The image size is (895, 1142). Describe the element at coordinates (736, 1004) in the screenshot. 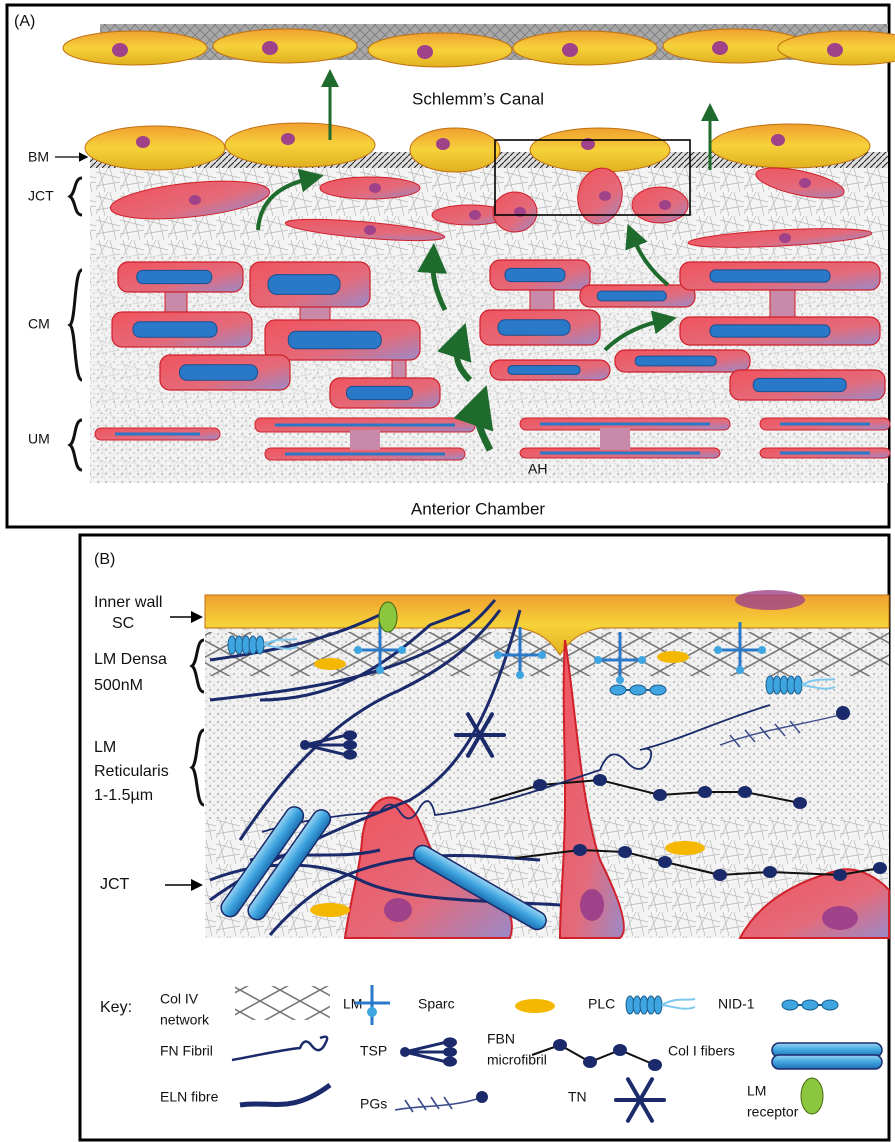

I see `key-label: NID-1` at that location.